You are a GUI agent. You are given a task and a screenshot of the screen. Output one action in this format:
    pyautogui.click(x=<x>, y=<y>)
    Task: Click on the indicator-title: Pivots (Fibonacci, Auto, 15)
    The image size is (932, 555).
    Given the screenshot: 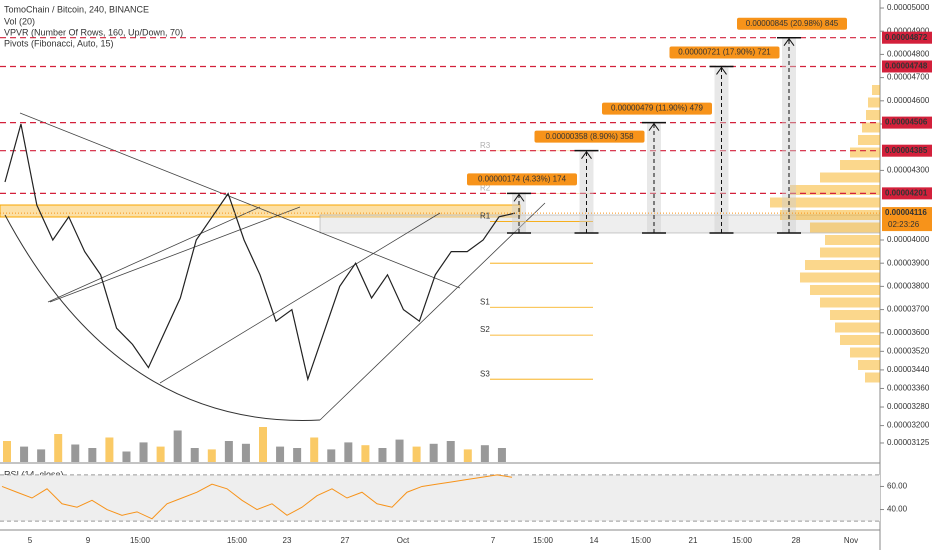 What is the action you would take?
    pyautogui.click(x=59, y=43)
    